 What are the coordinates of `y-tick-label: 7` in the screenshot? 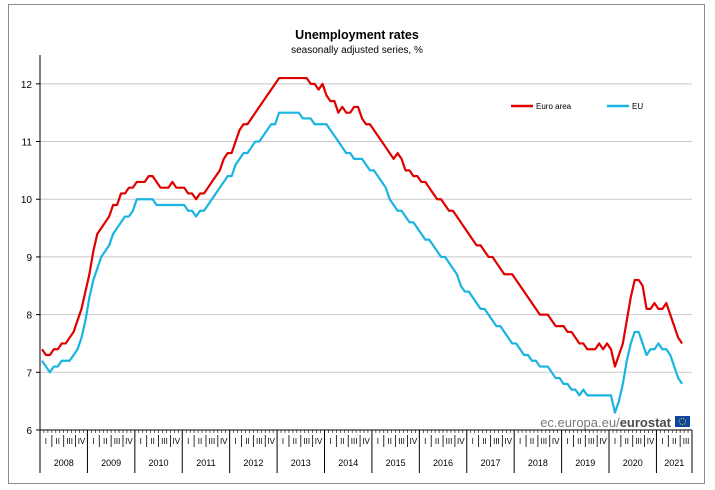 It's located at (29, 373).